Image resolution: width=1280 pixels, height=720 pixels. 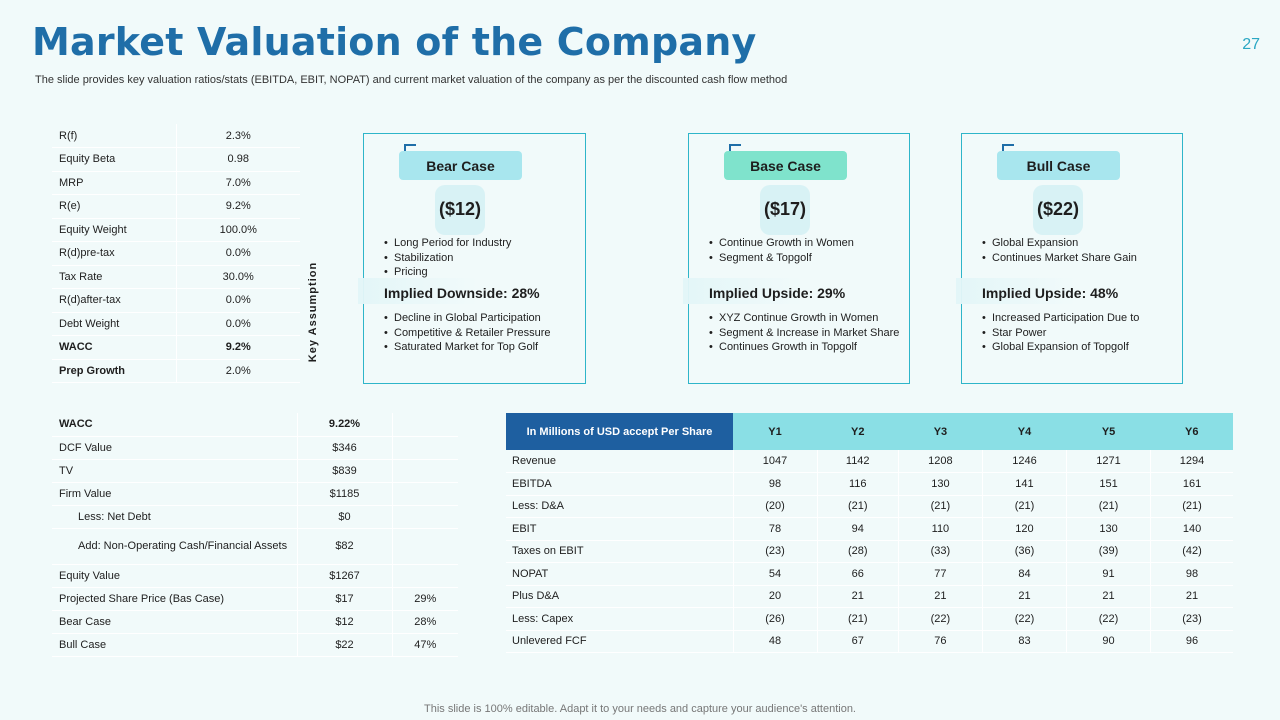 What do you see at coordinates (1079, 333) in the screenshot?
I see `list-item-continuation: Star Power` at bounding box center [1079, 333].